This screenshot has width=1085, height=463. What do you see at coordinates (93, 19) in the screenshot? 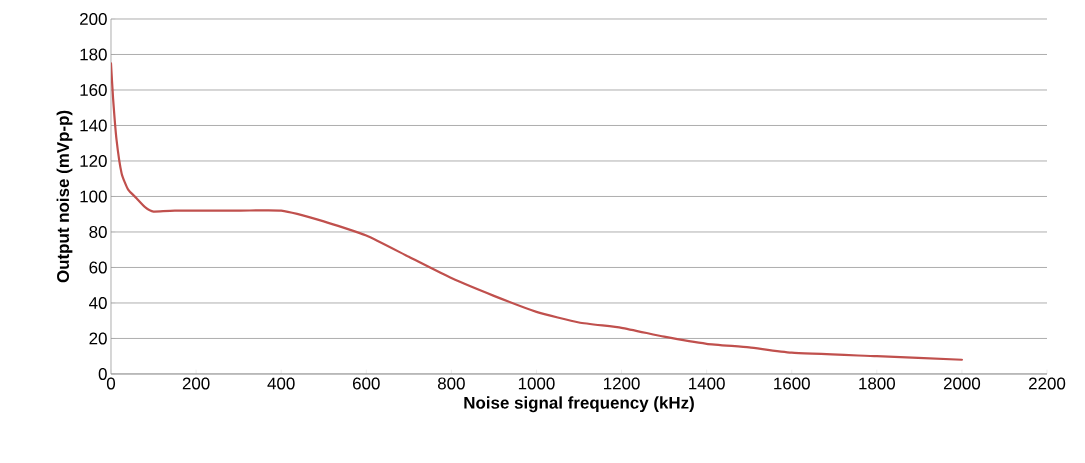
I see `y-tick-label: 200` at bounding box center [93, 19].